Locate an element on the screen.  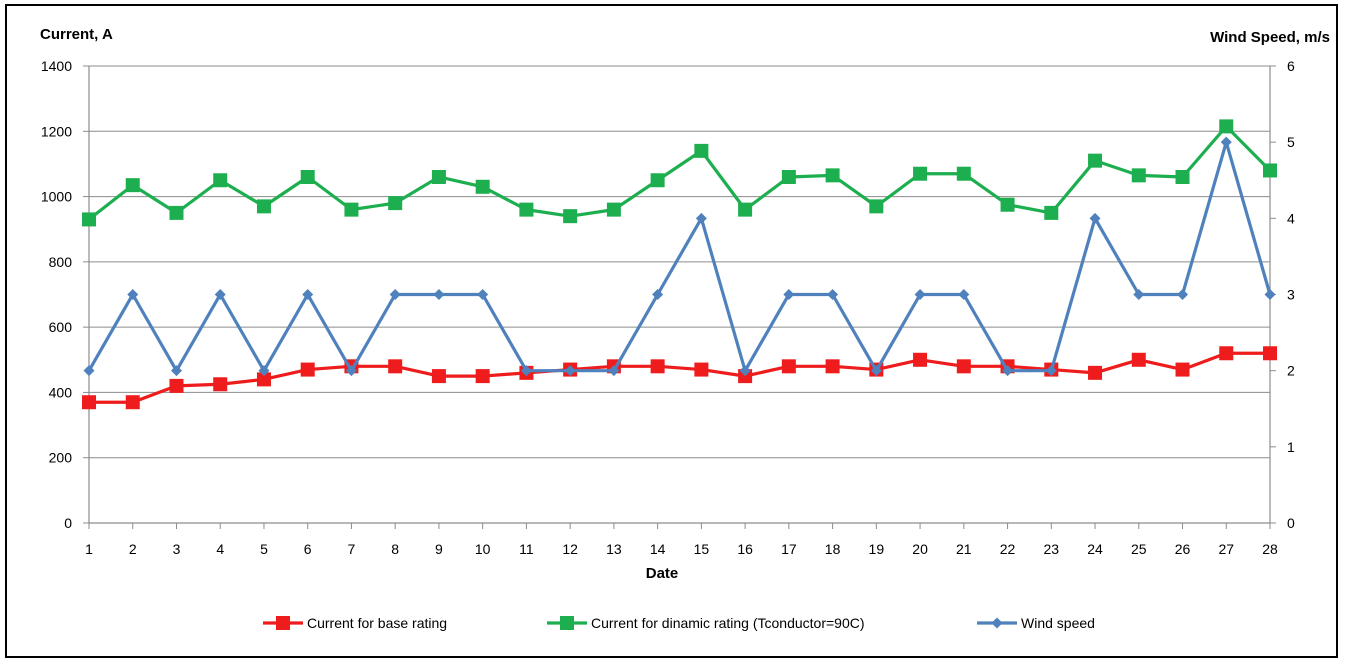
x-tick-label: 26 is located at coordinates (1183, 549).